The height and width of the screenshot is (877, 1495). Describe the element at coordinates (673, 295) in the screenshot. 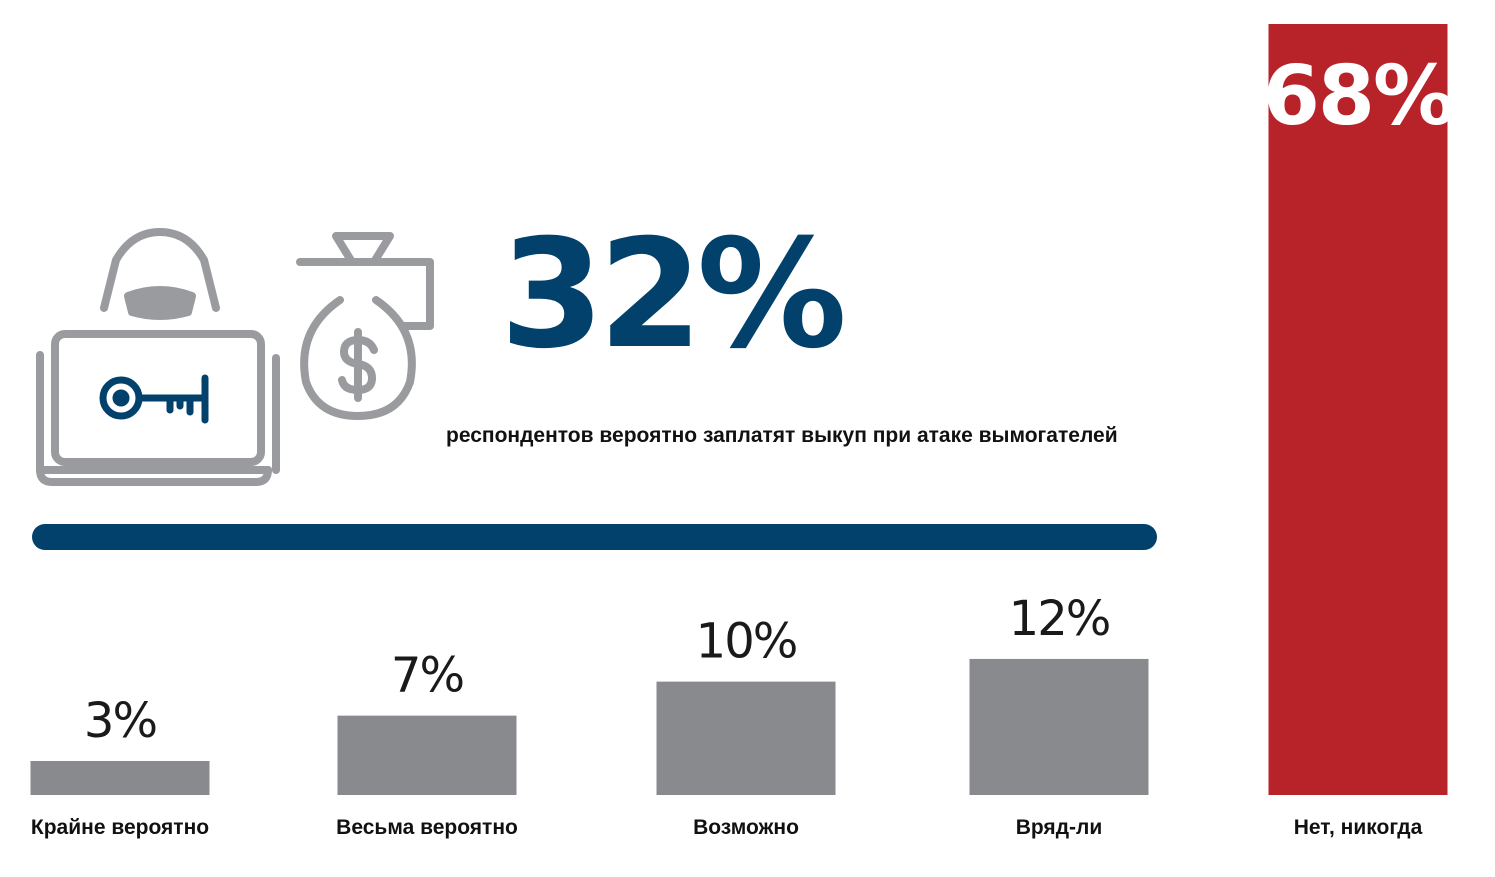

I see `headline-percent: 32%` at that location.